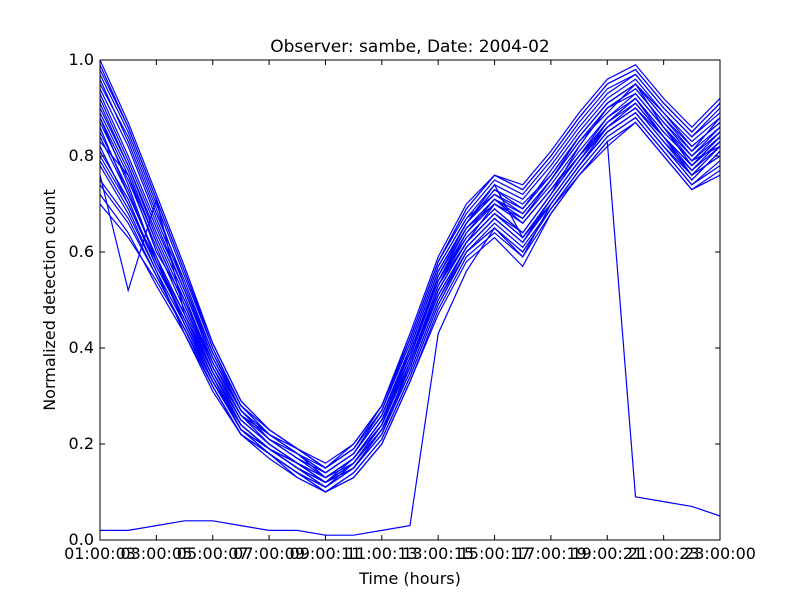  Describe the element at coordinates (81, 443) in the screenshot. I see `y-tick-label: 0.2` at that location.